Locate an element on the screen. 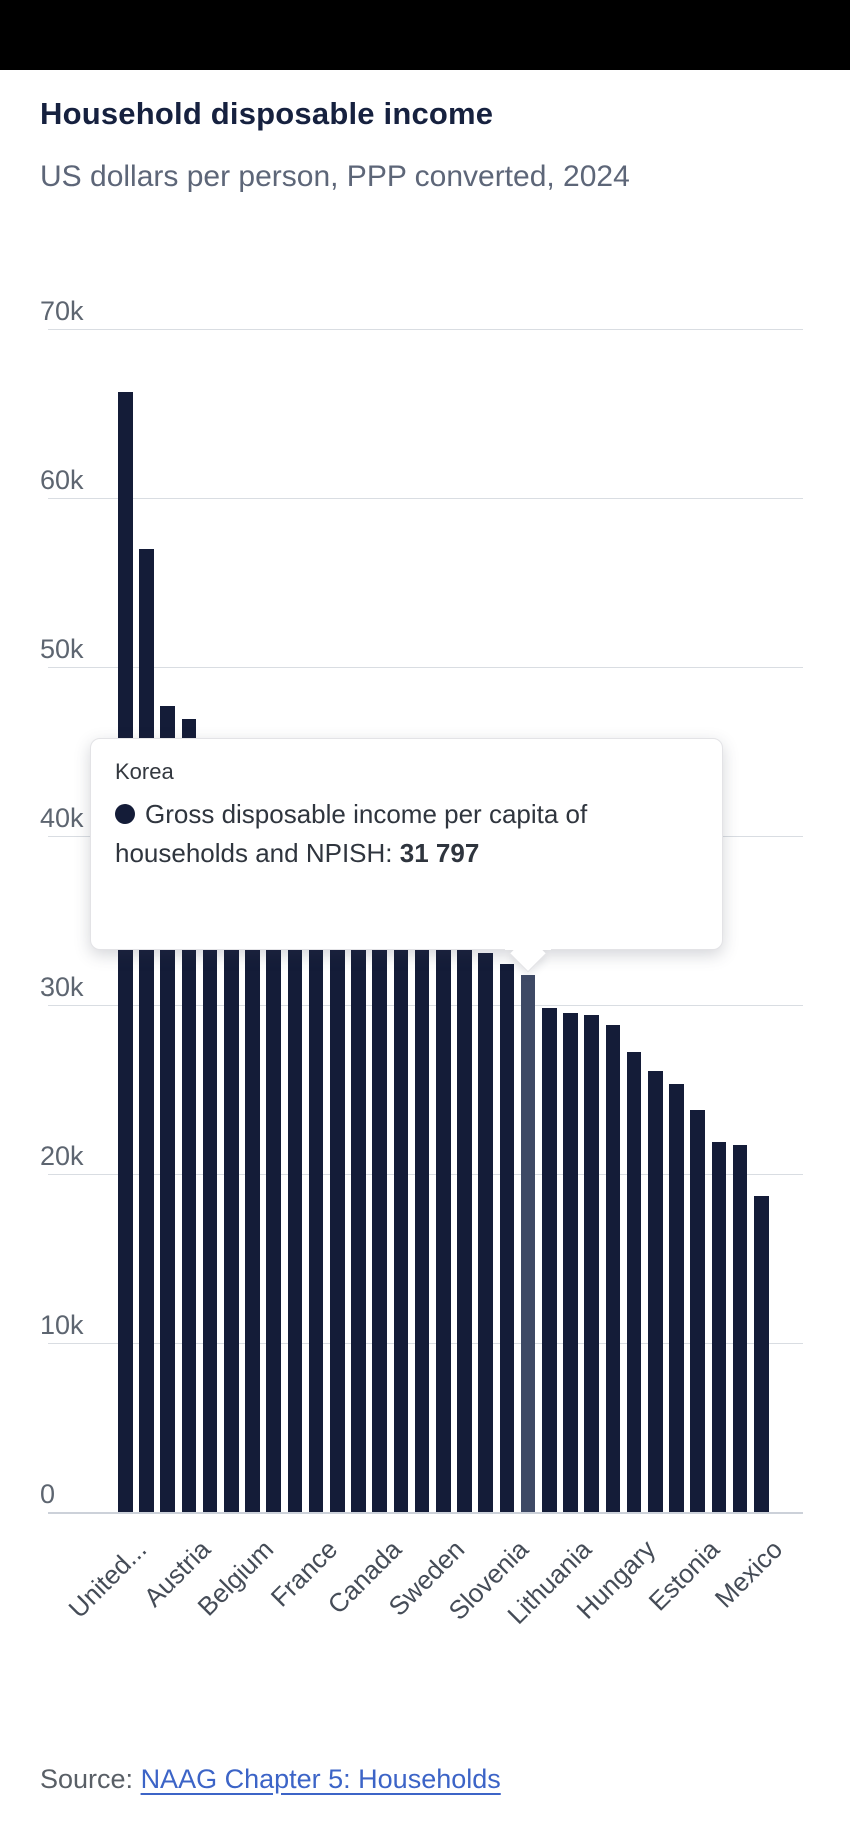  y-axis-label-70k: 70k is located at coordinates (62, 311).